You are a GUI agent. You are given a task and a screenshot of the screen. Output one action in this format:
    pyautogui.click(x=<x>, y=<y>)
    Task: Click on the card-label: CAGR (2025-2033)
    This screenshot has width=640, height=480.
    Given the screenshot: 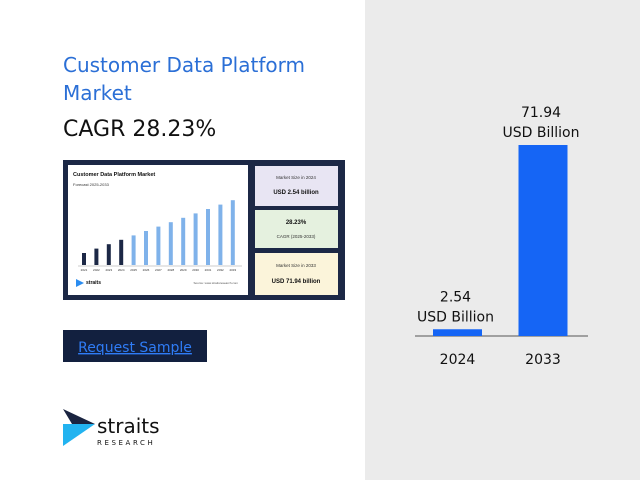 What is the action you would take?
    pyautogui.click(x=296, y=236)
    